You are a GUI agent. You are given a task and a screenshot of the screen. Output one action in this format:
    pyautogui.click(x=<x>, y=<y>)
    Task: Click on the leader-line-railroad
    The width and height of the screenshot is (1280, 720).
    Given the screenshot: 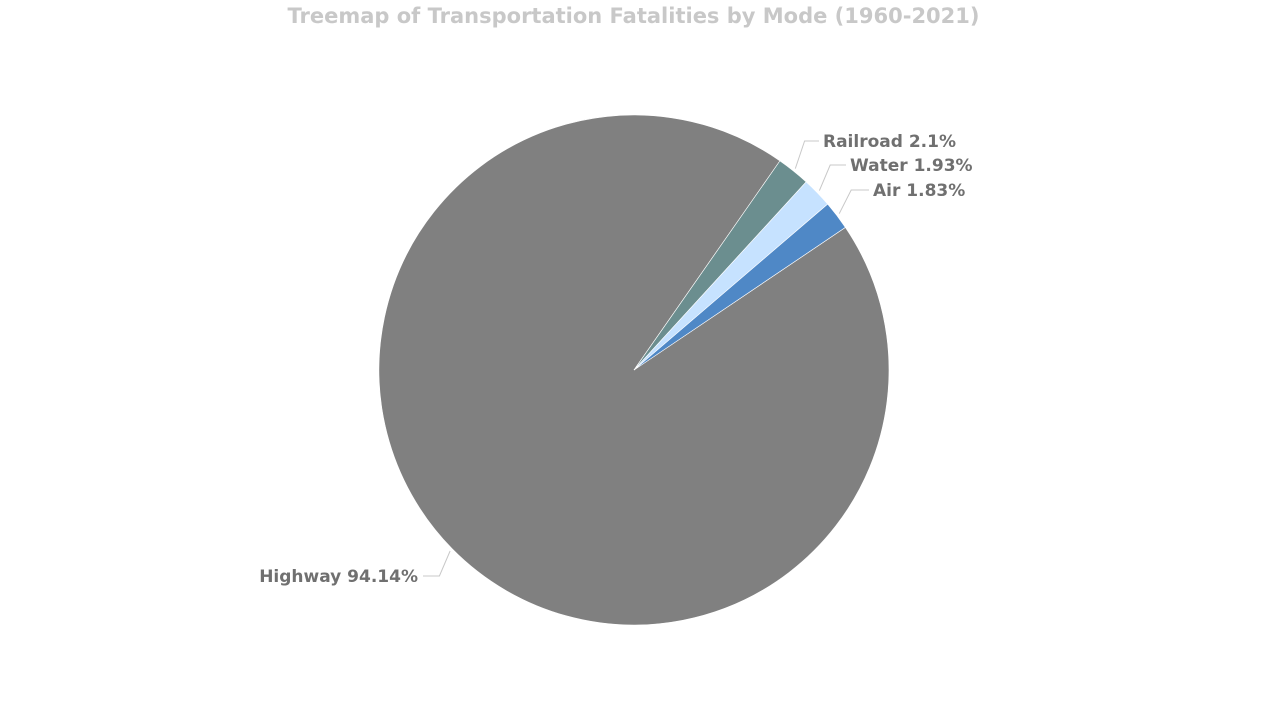 What is the action you would take?
    pyautogui.click(x=806, y=154)
    